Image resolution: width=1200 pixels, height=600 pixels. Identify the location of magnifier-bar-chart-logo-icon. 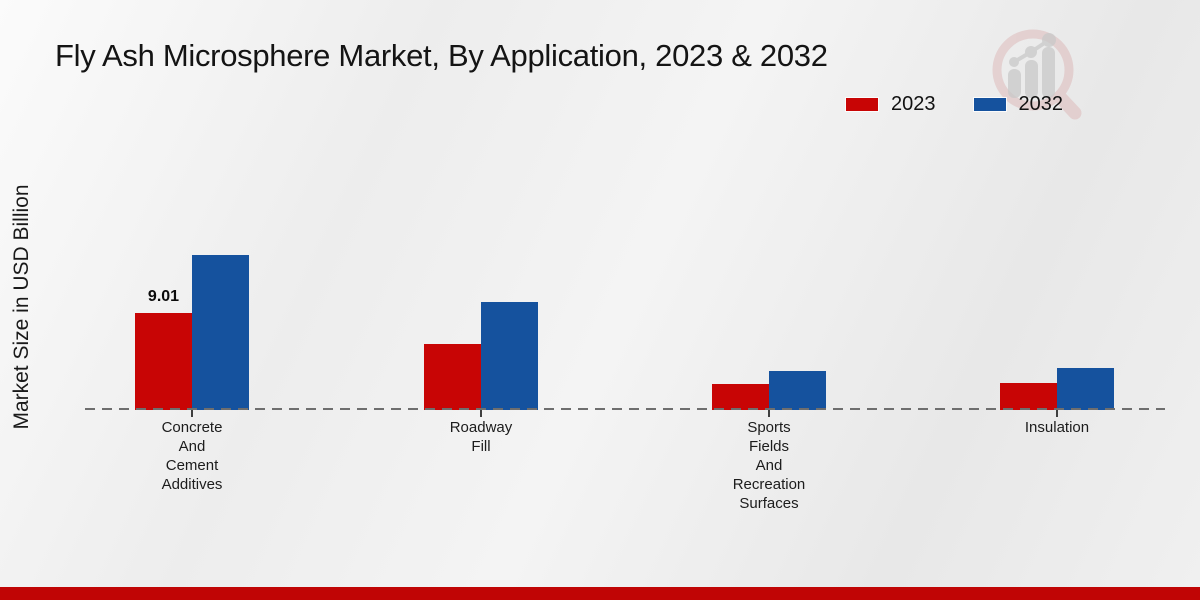
(1037, 74).